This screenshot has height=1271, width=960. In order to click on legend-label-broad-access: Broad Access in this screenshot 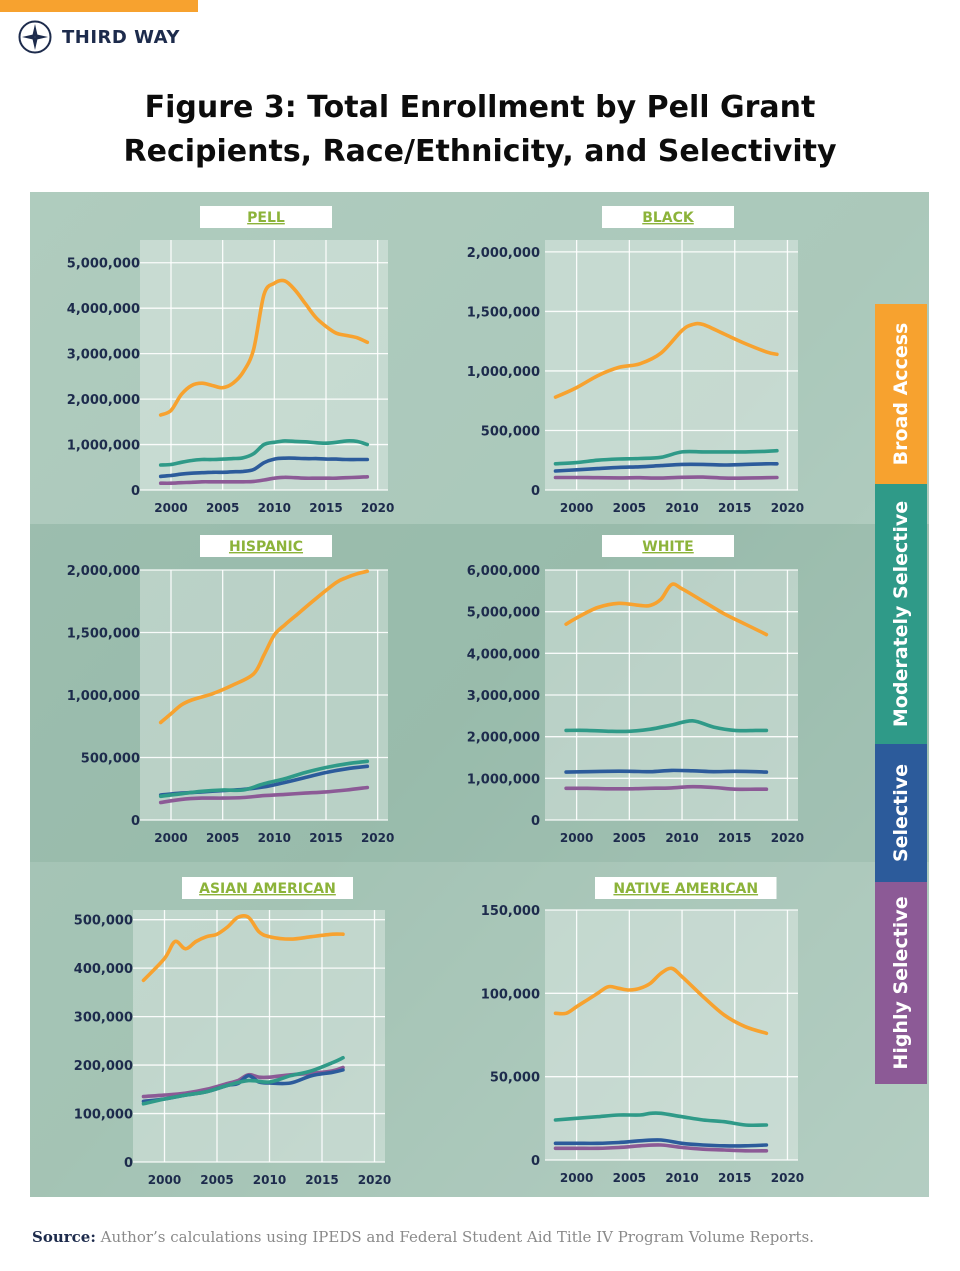, I will do `click(901, 394)`.